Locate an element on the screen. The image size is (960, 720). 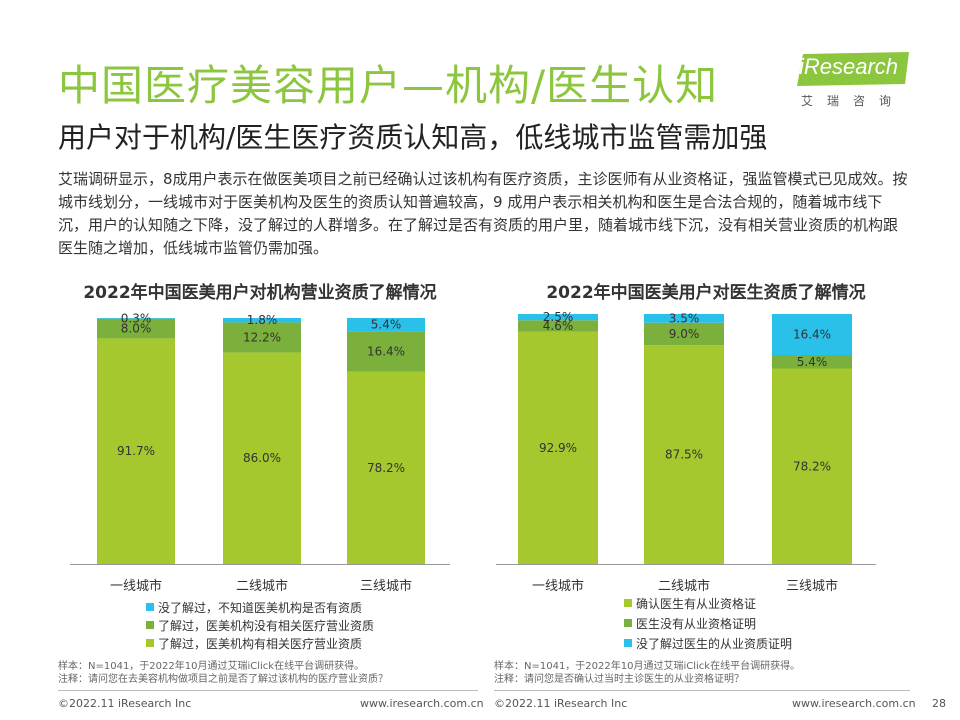
logo-brand-text: iResearch is located at coordinates (849, 66).